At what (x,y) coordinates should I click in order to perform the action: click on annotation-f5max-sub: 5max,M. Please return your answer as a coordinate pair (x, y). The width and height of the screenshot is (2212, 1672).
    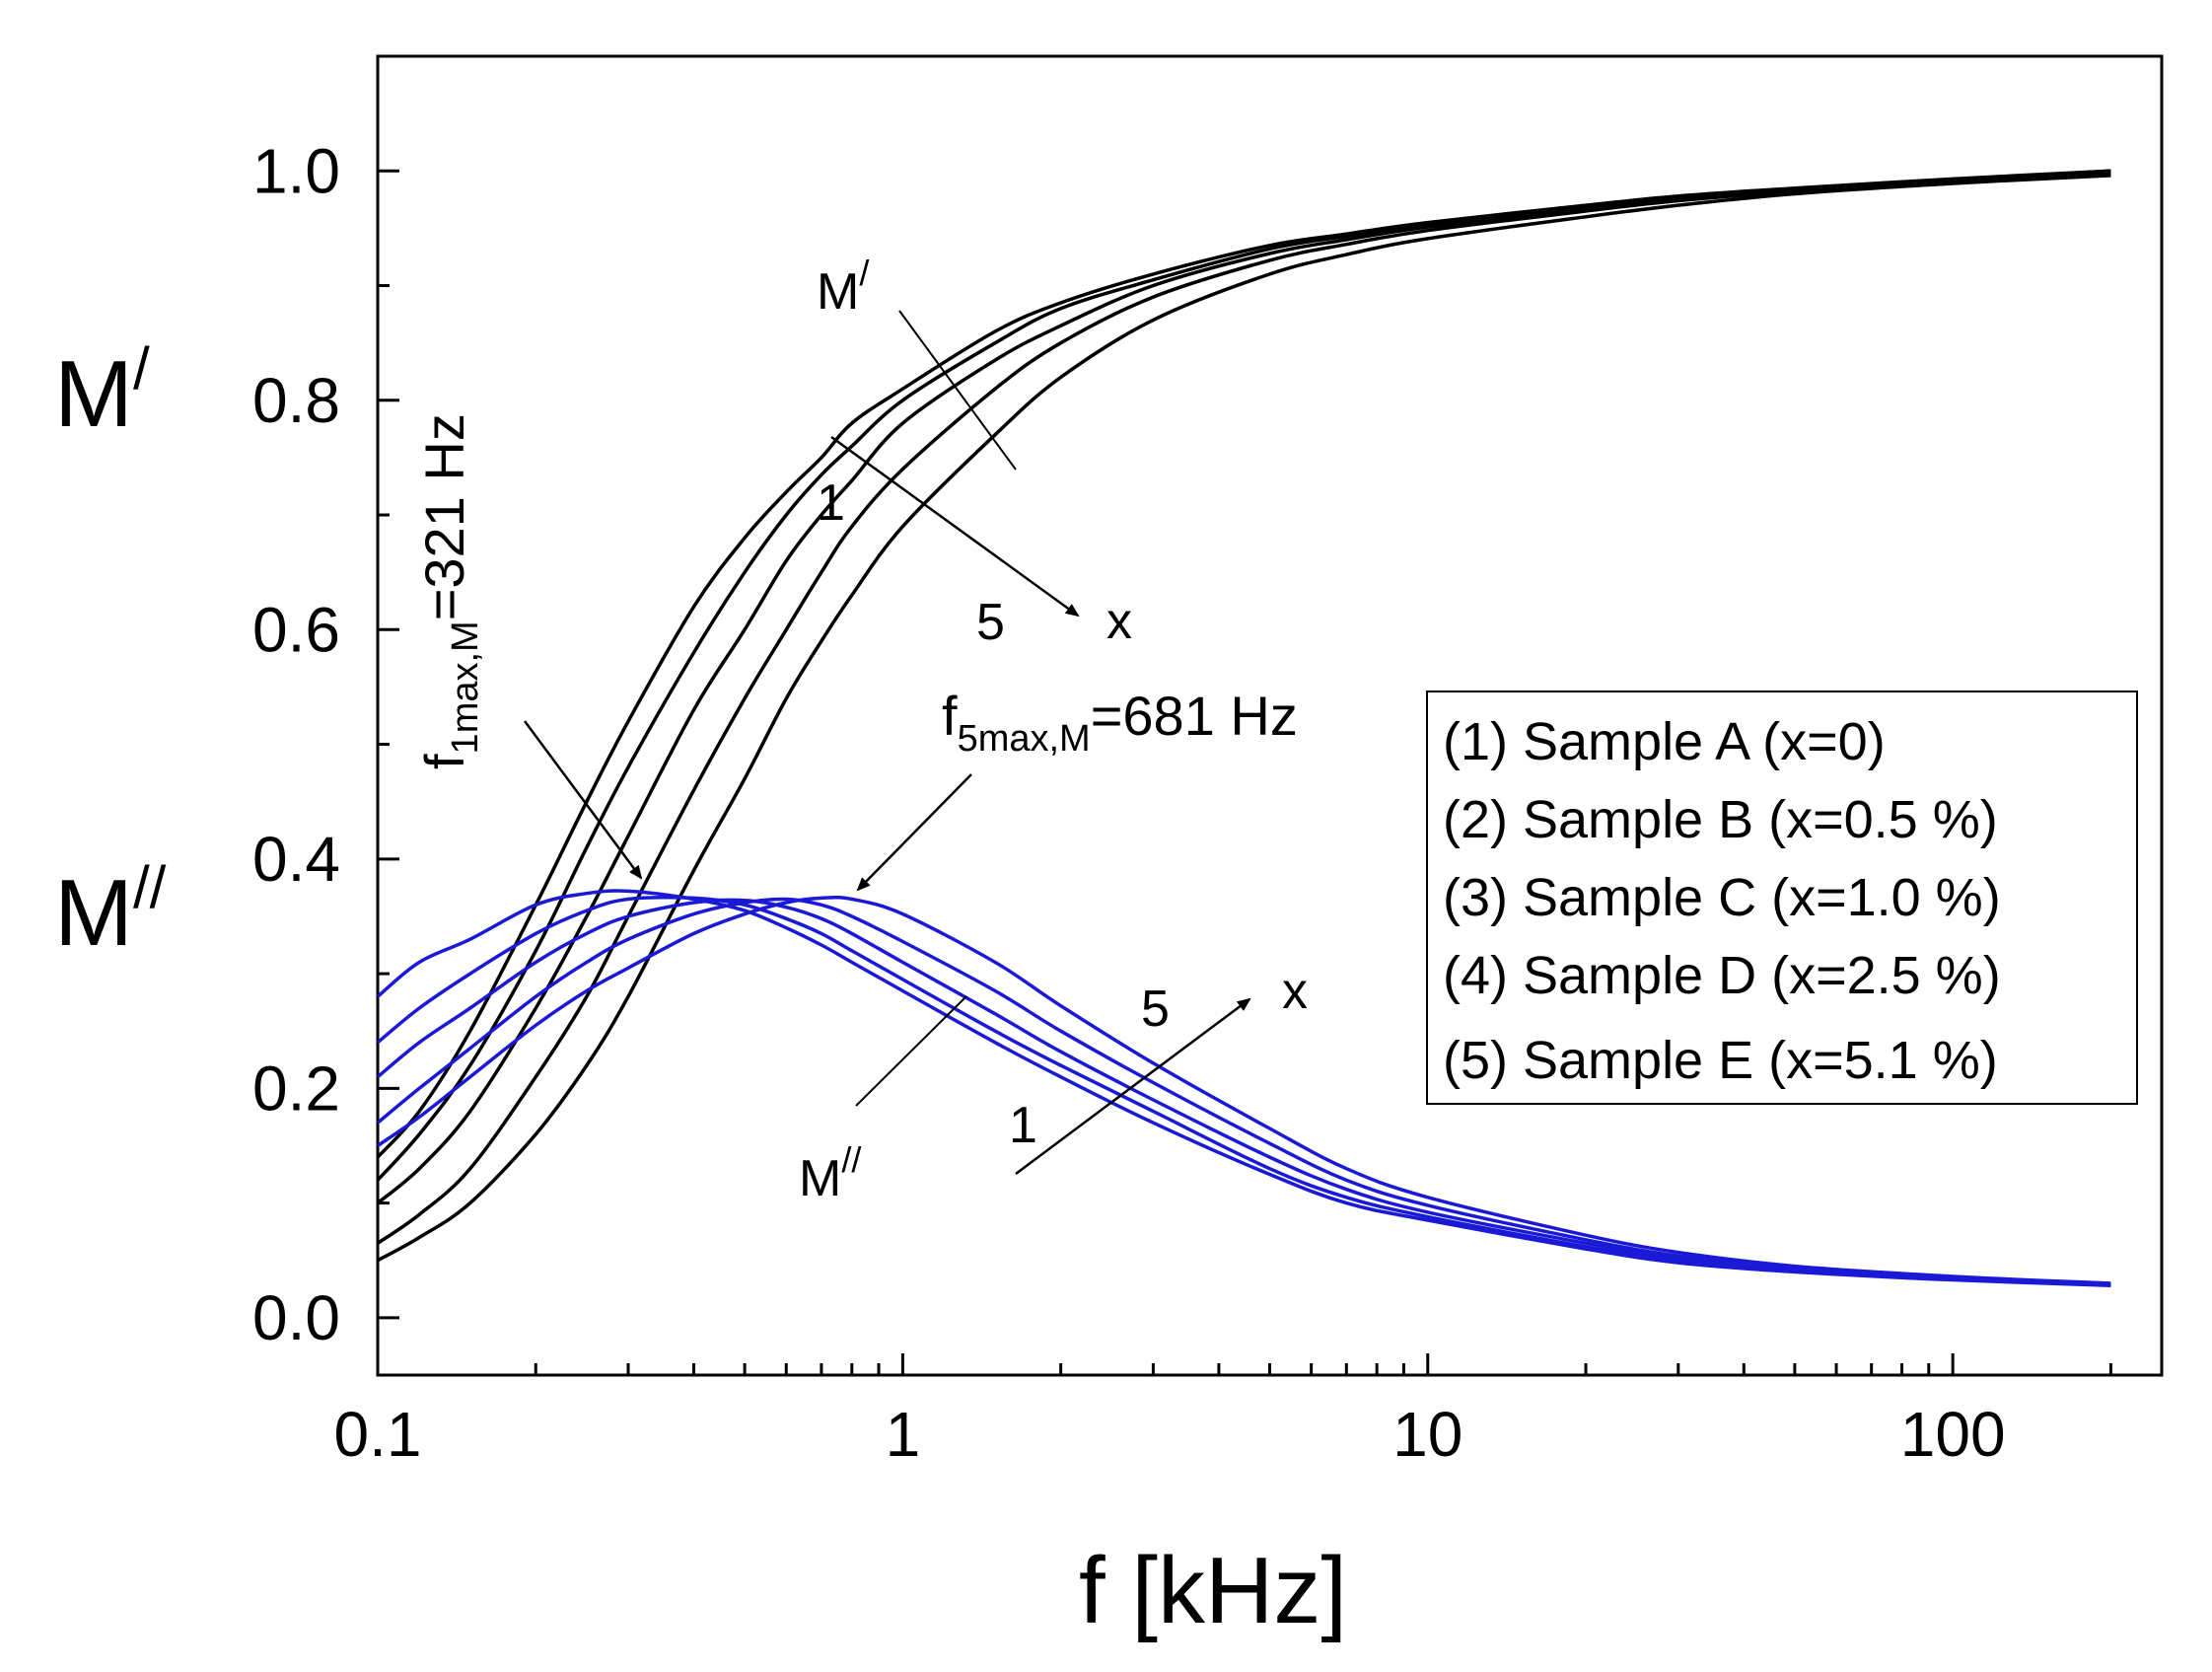
    Looking at the image, I should click on (1024, 739).